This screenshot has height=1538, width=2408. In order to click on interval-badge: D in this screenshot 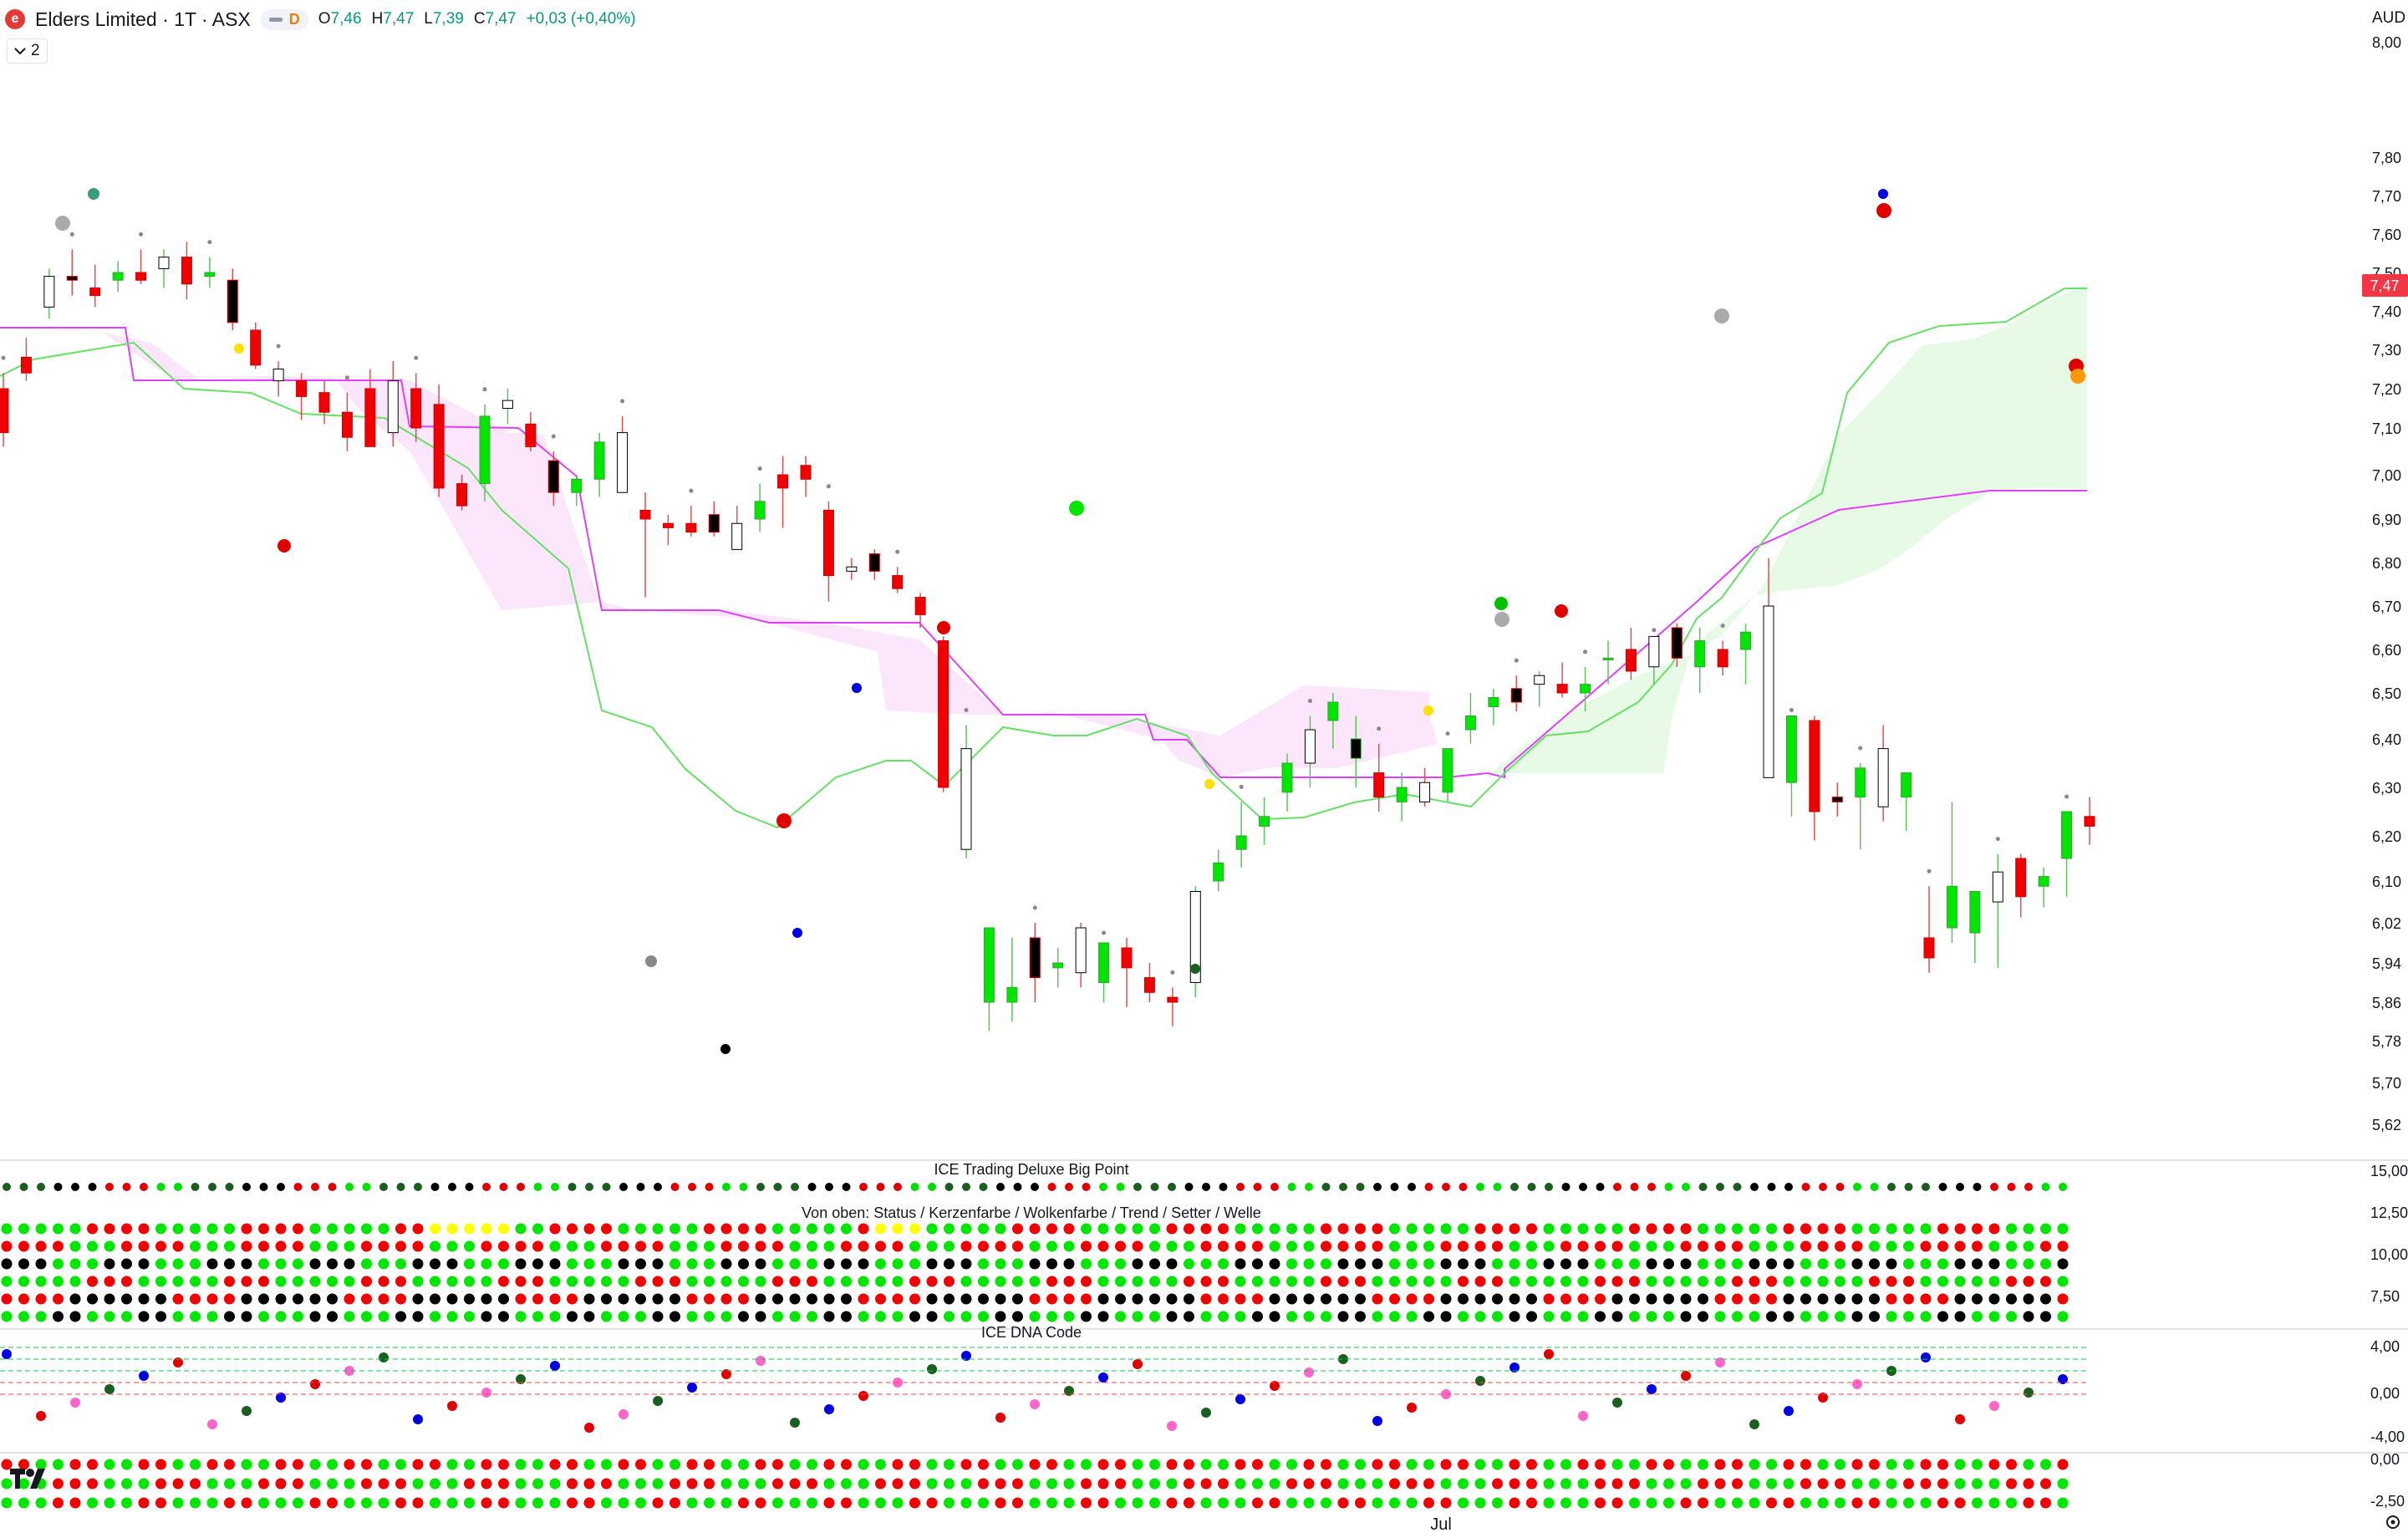, I will do `click(284, 19)`.